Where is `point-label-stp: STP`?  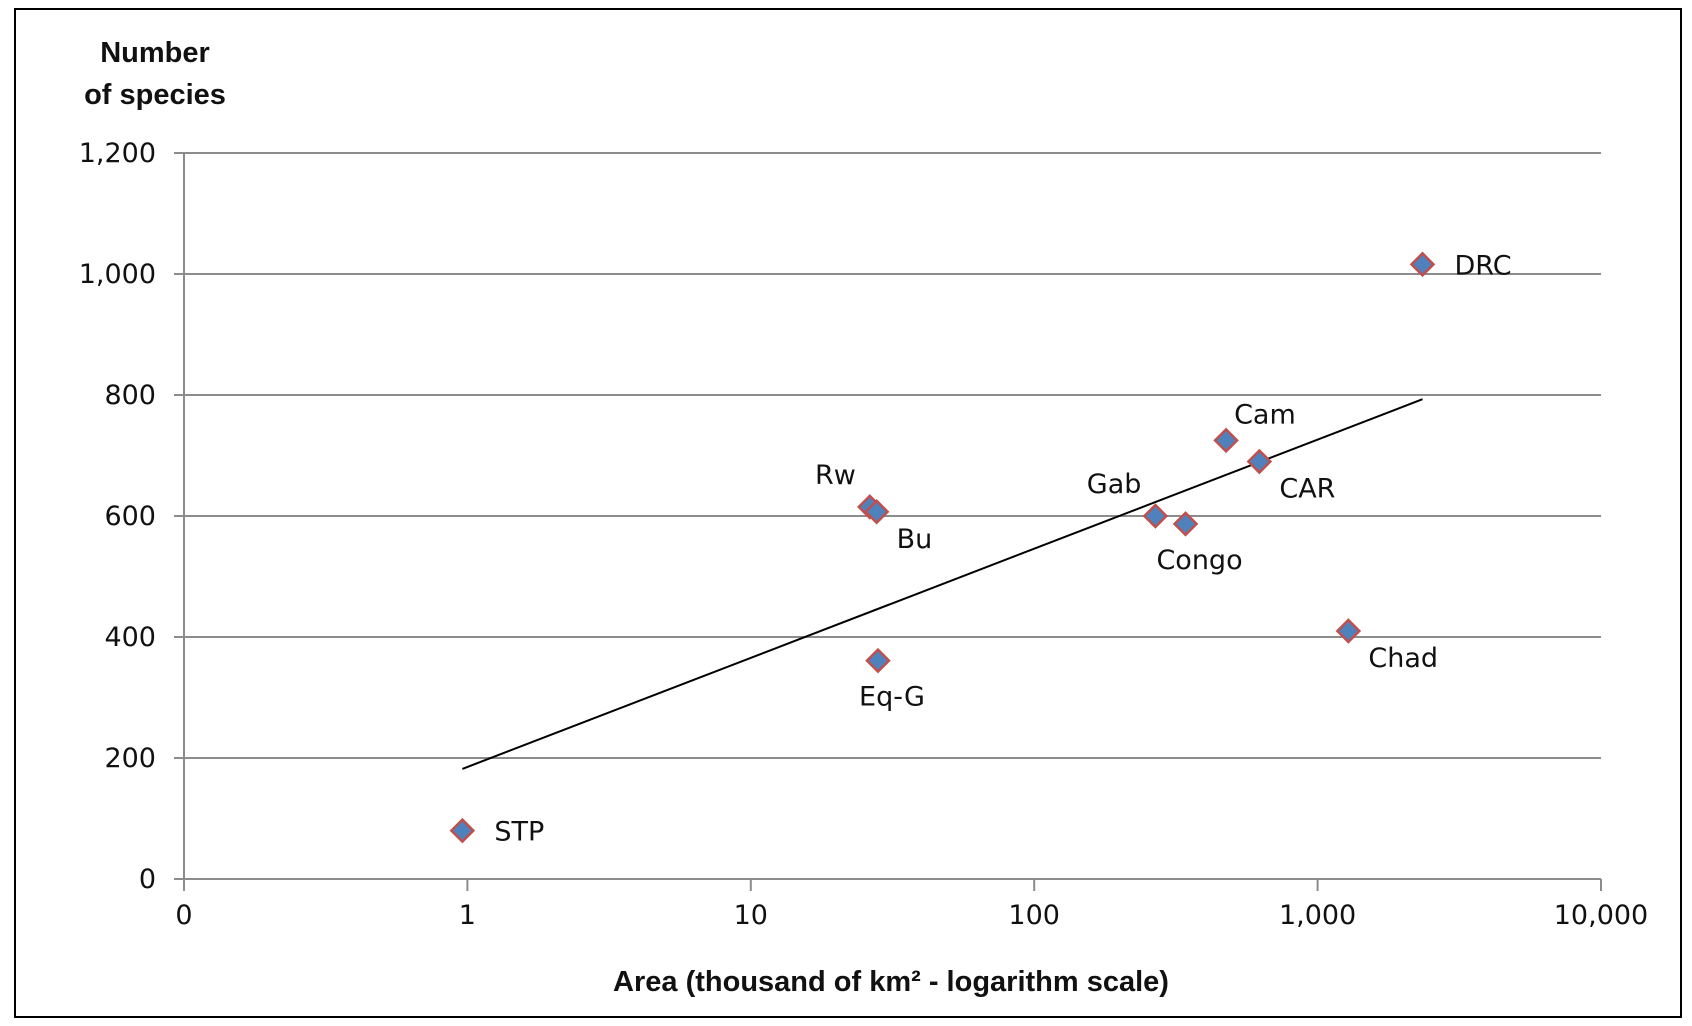
point-label-stp: STP is located at coordinates (519, 832).